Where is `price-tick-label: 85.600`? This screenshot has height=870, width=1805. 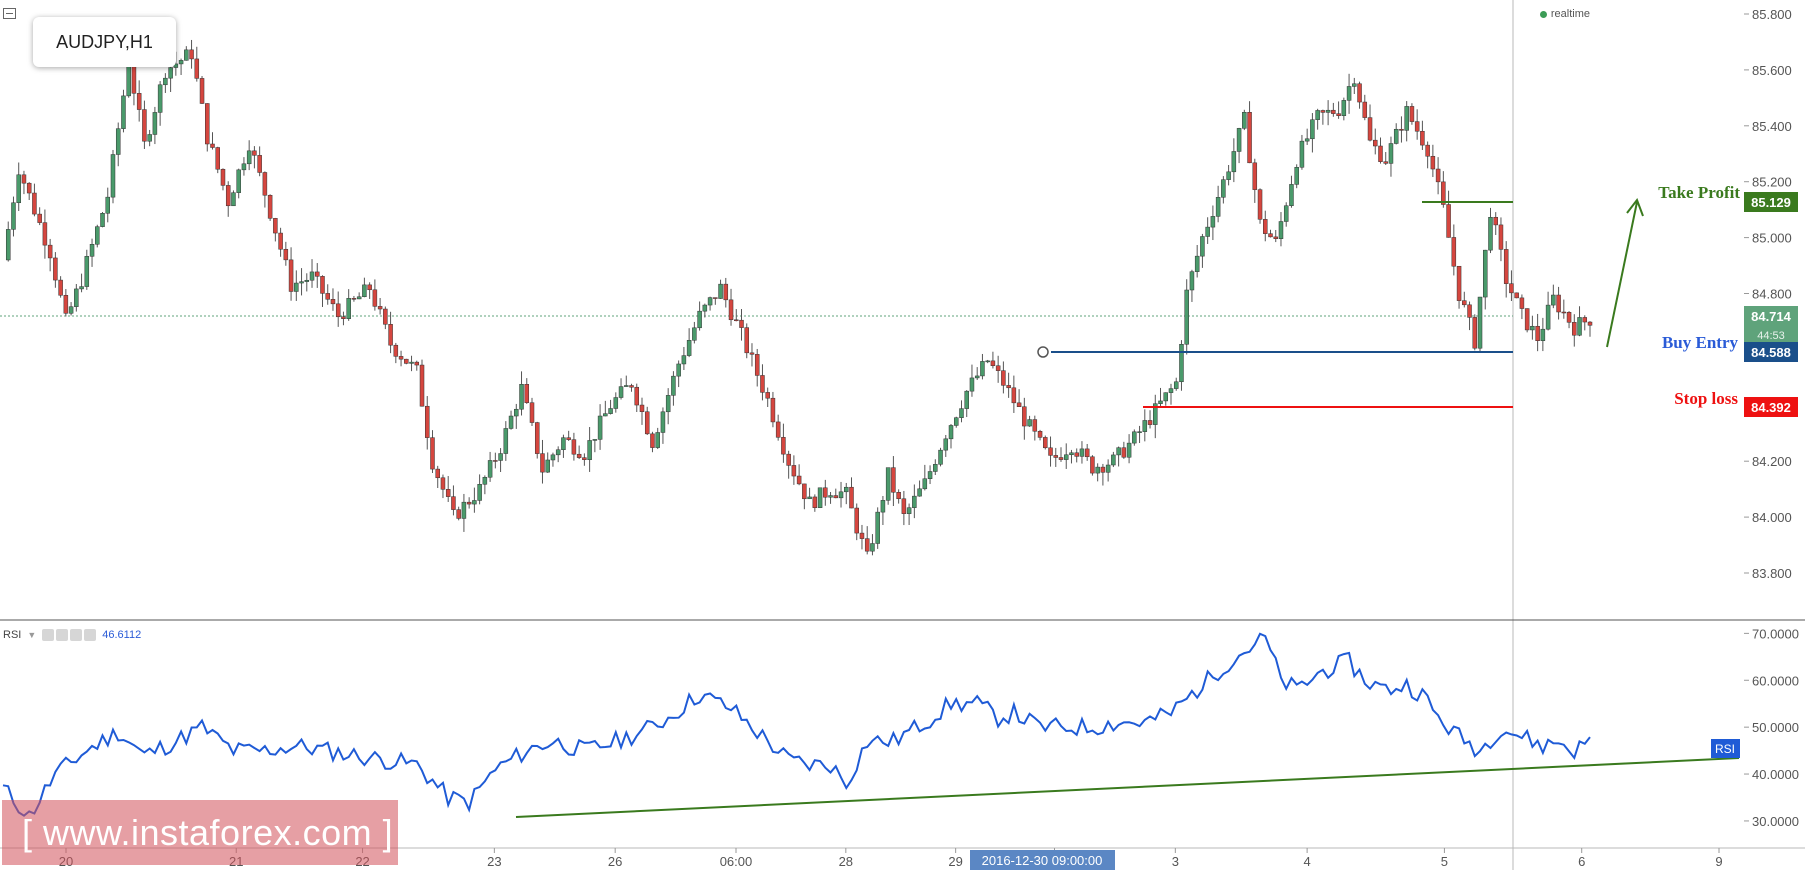 price-tick-label: 85.600 is located at coordinates (1772, 70).